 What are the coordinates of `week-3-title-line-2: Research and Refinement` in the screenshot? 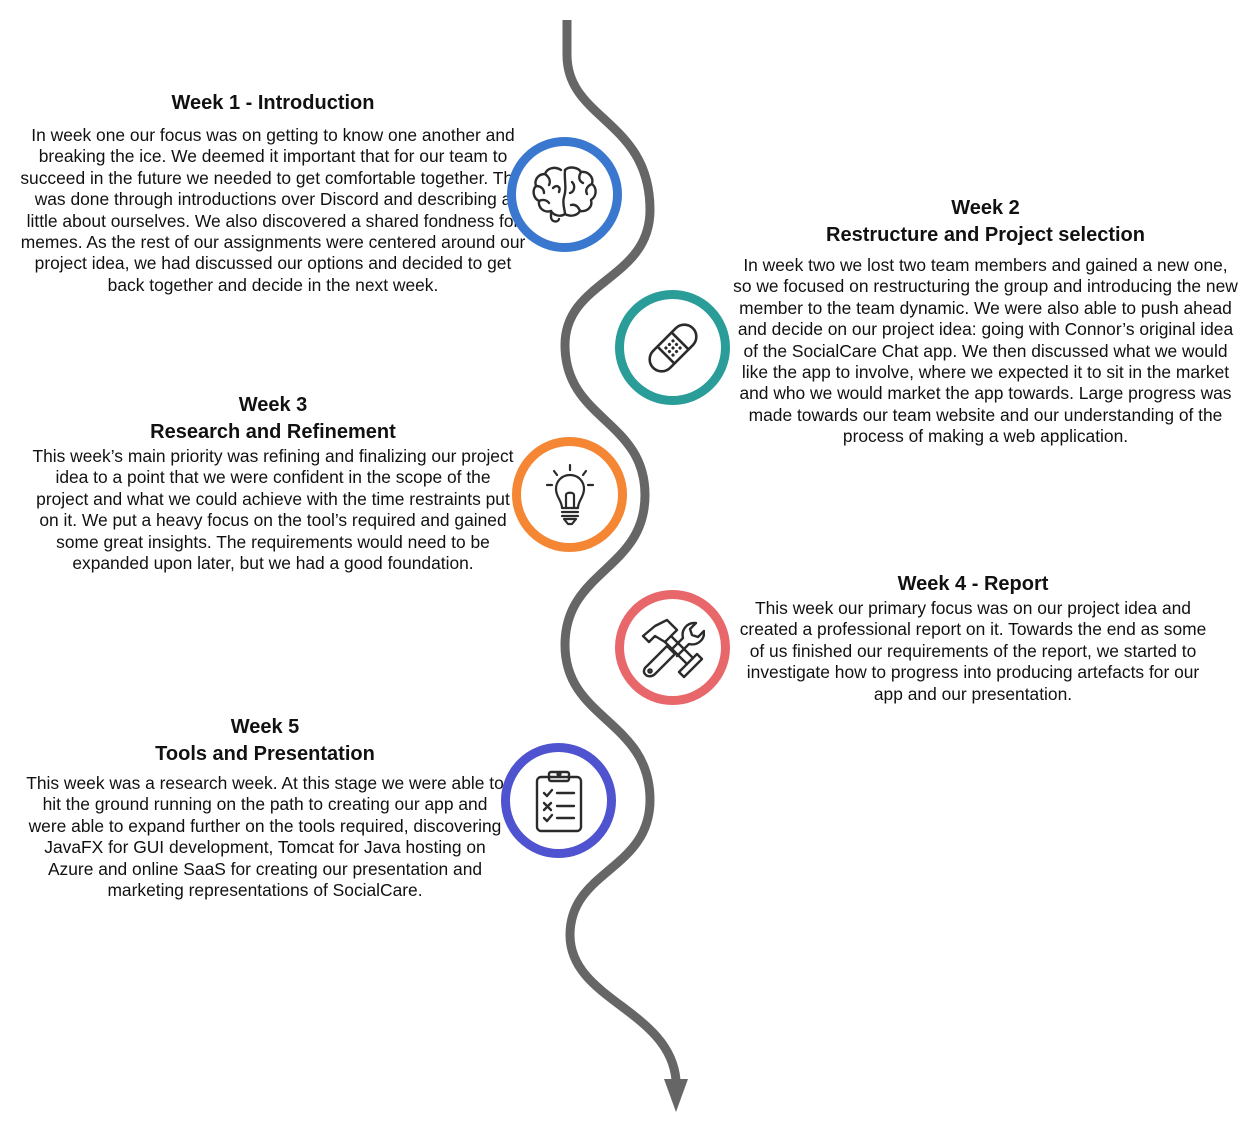 It's located at (273, 432).